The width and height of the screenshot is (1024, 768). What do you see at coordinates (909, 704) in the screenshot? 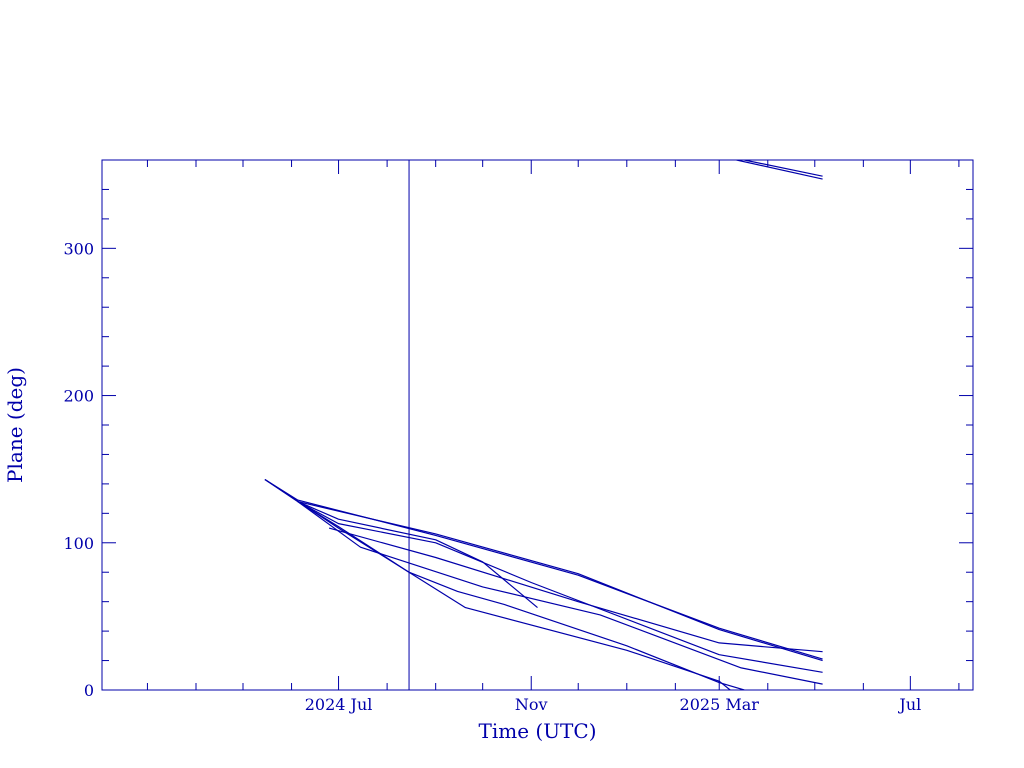
I see `x-tick-label: Jul` at bounding box center [909, 704].